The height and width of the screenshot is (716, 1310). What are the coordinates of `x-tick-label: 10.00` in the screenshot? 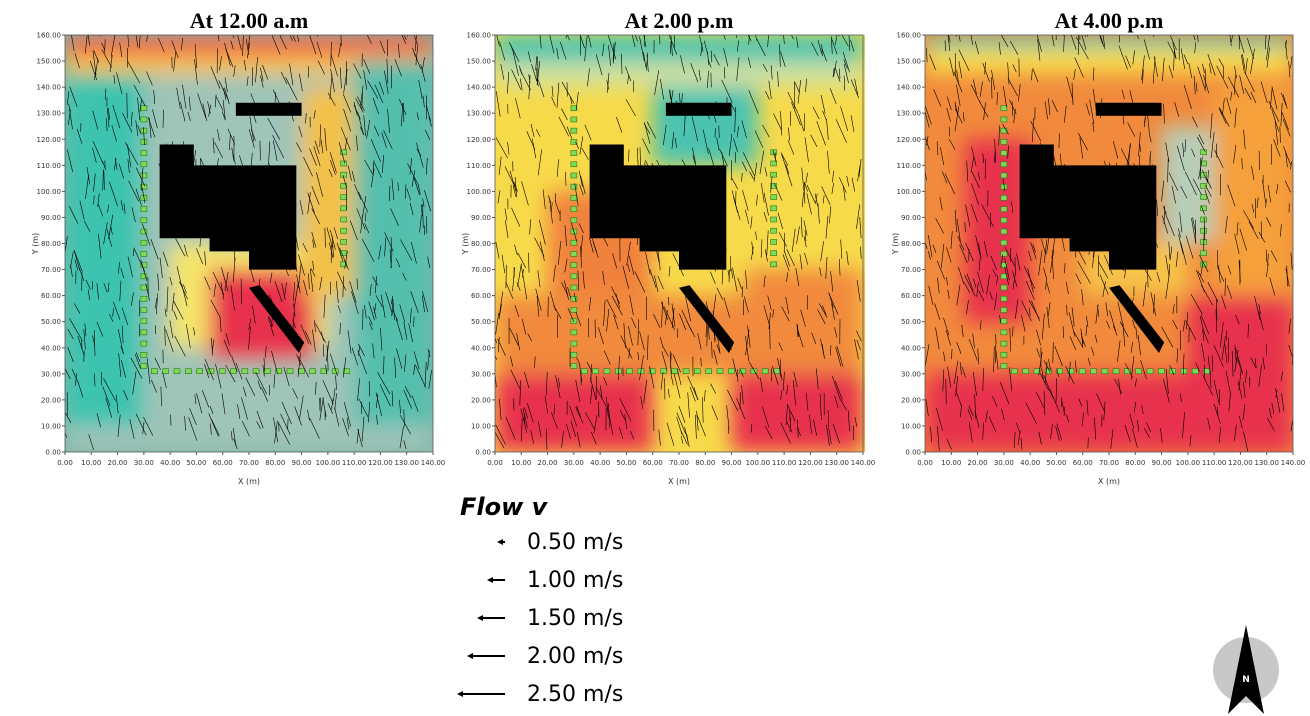 It's located at (521, 463).